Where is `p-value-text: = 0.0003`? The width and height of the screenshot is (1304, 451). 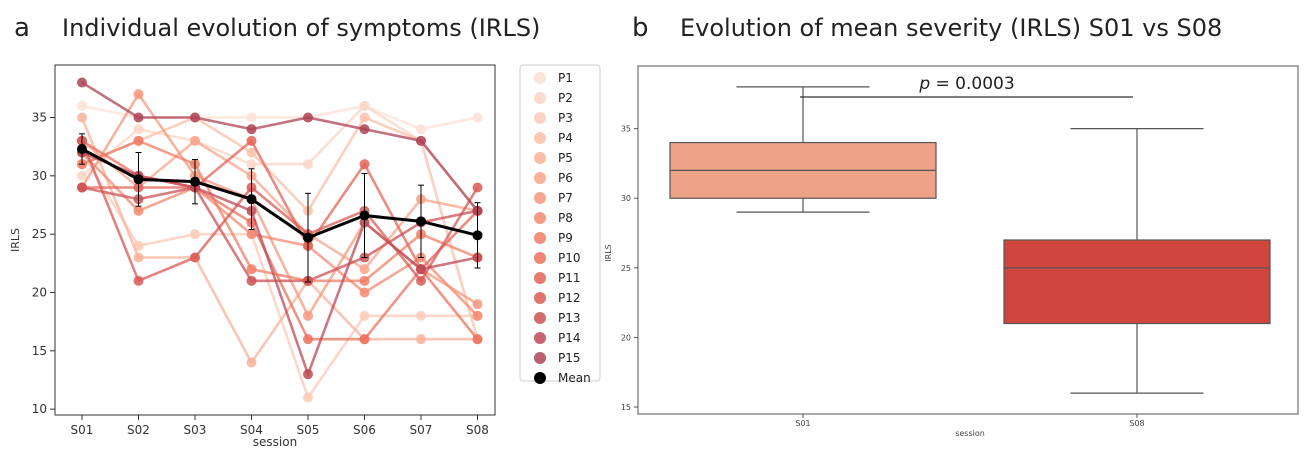 p-value-text: = 0.0003 is located at coordinates (972, 84).